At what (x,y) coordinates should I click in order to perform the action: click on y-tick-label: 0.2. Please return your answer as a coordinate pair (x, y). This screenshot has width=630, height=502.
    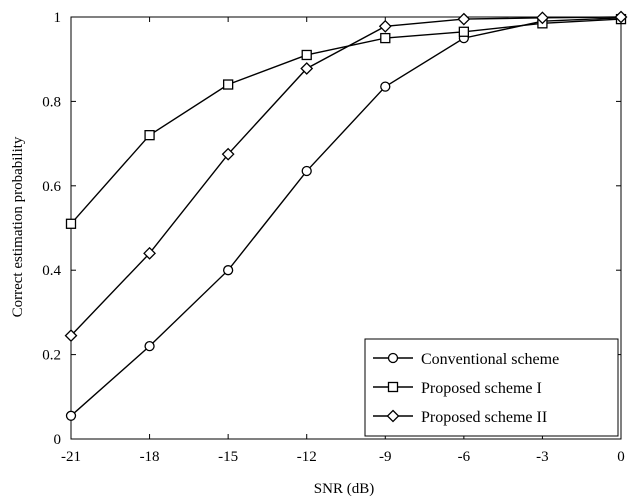
    Looking at the image, I should click on (51, 356).